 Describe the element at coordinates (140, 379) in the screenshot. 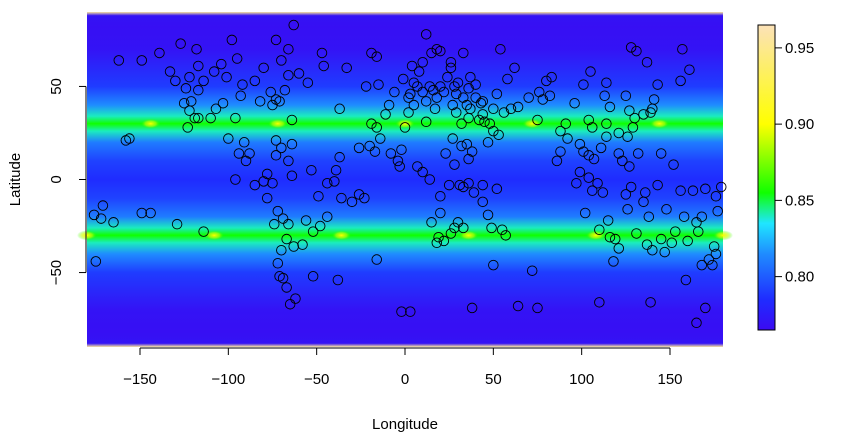

I see `x-tick-label: −150` at that location.